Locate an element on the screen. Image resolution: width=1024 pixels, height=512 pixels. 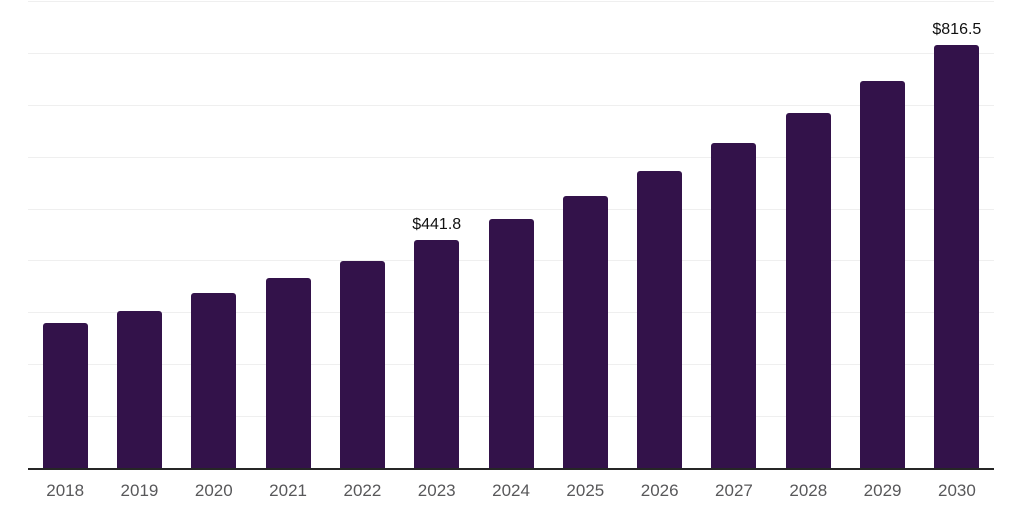
x-tick-2028: 2028 is located at coordinates (808, 490).